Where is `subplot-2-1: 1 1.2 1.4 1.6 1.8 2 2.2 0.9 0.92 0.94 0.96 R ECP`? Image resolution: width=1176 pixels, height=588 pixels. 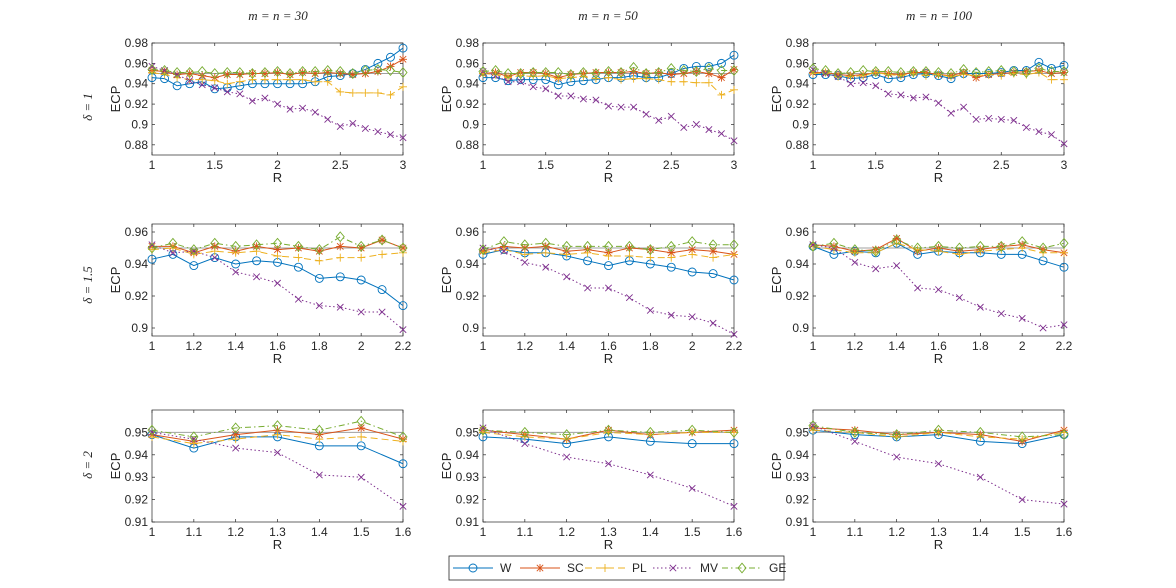
subplot-2-1: 1 1.2 1.4 1.6 1.8 2 2.2 0.9 0.92 0.94 0.96 R ECP is located at coordinates (260, 294).